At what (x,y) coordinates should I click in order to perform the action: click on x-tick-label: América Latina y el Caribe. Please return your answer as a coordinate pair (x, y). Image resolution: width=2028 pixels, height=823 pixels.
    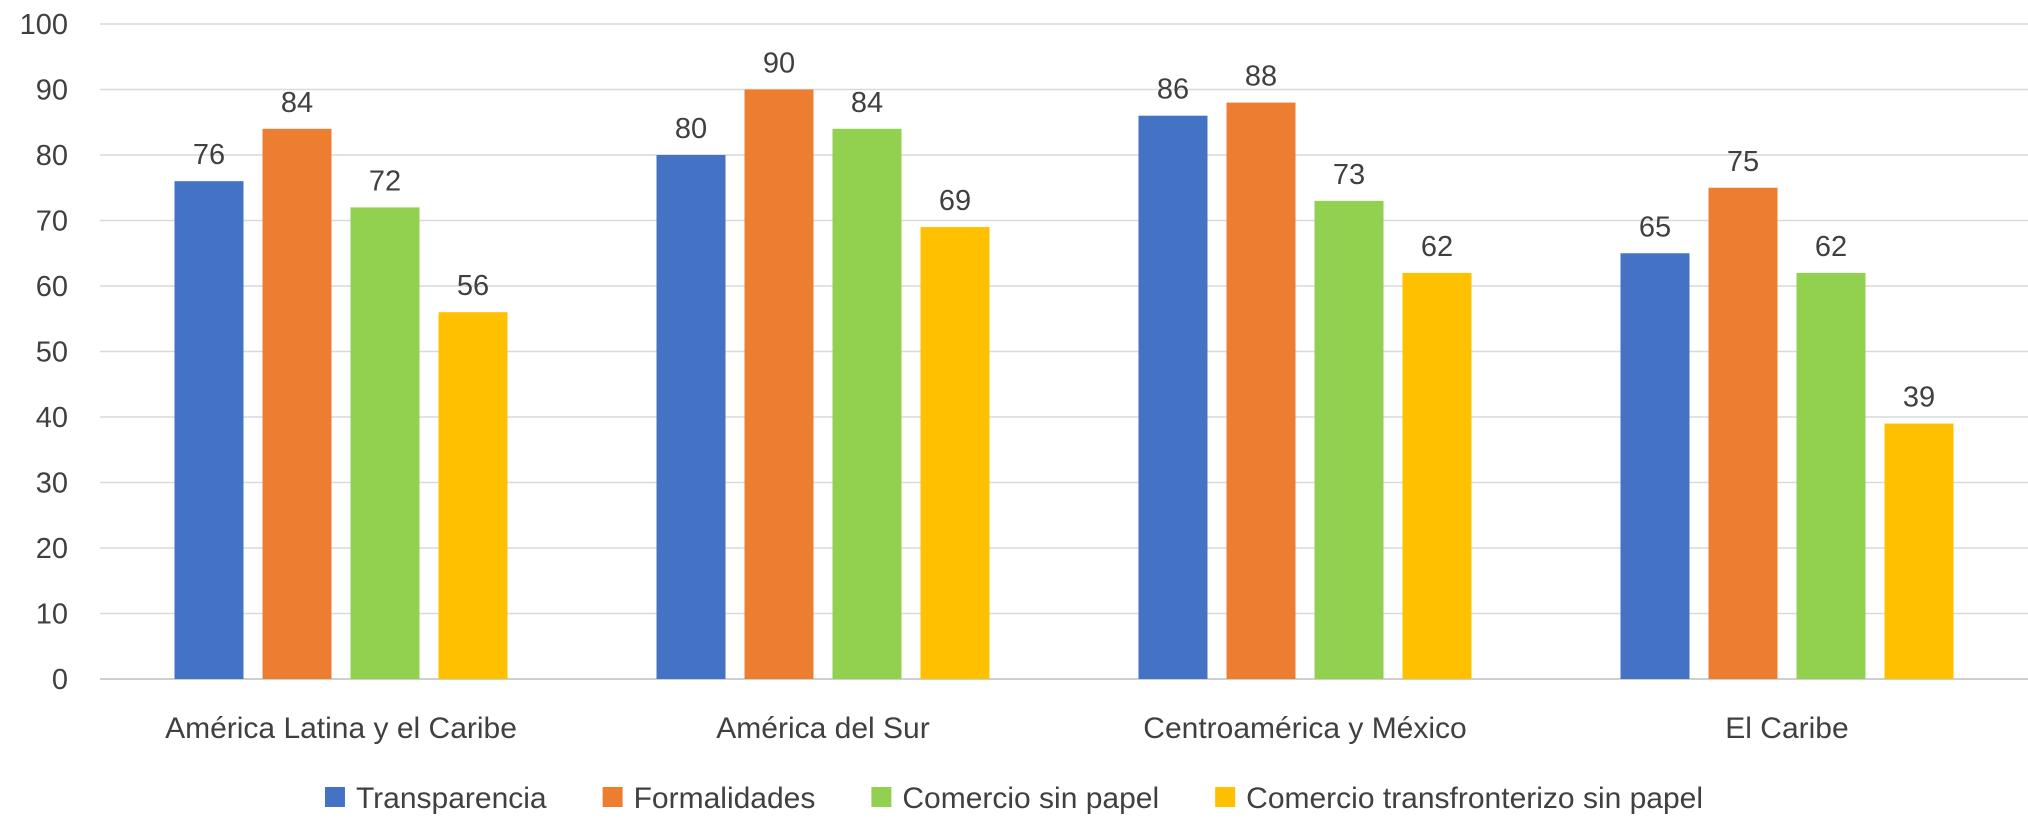
    Looking at the image, I should click on (341, 728).